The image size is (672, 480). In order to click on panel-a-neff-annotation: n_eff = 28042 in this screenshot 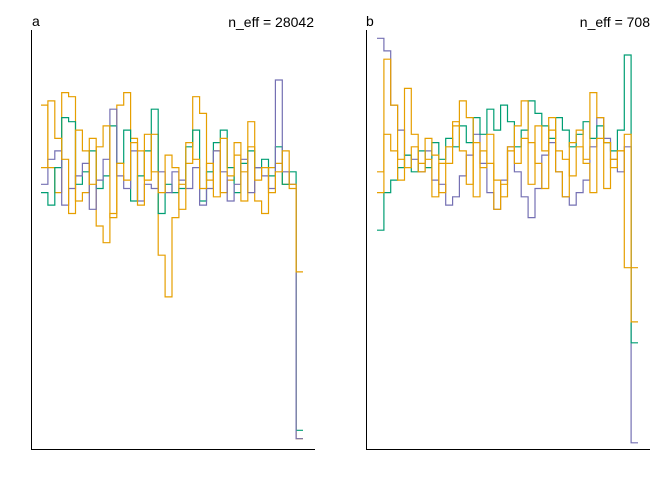, I will do `click(271, 22)`.